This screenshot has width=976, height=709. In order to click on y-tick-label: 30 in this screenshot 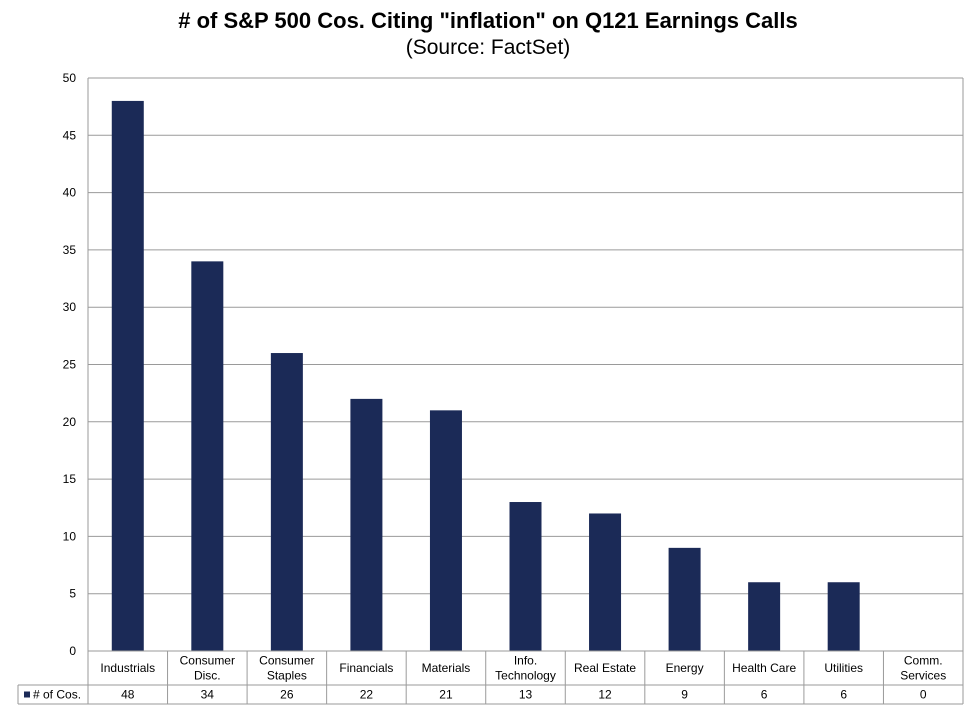, I will do `click(70, 307)`.